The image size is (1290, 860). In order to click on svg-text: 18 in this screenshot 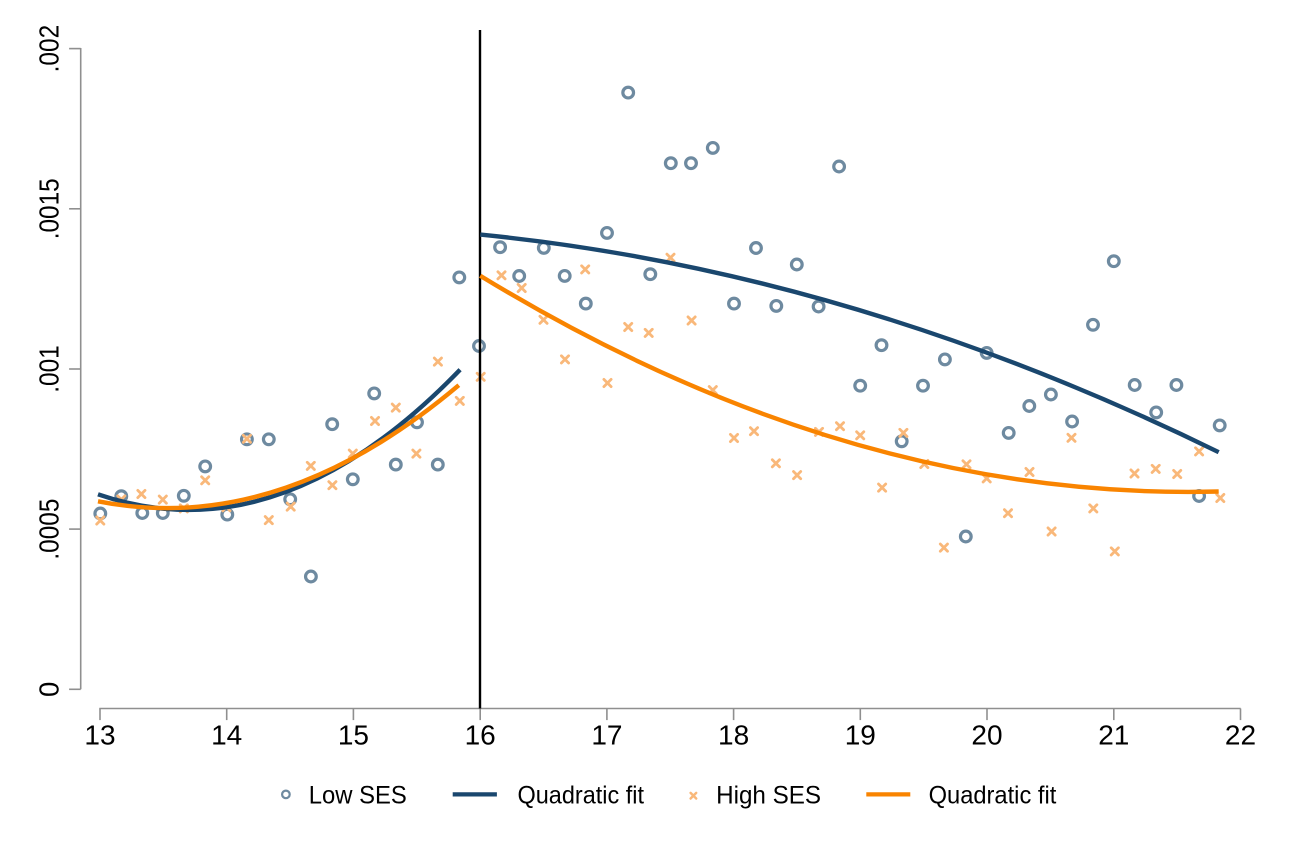, I will do `click(733, 735)`.